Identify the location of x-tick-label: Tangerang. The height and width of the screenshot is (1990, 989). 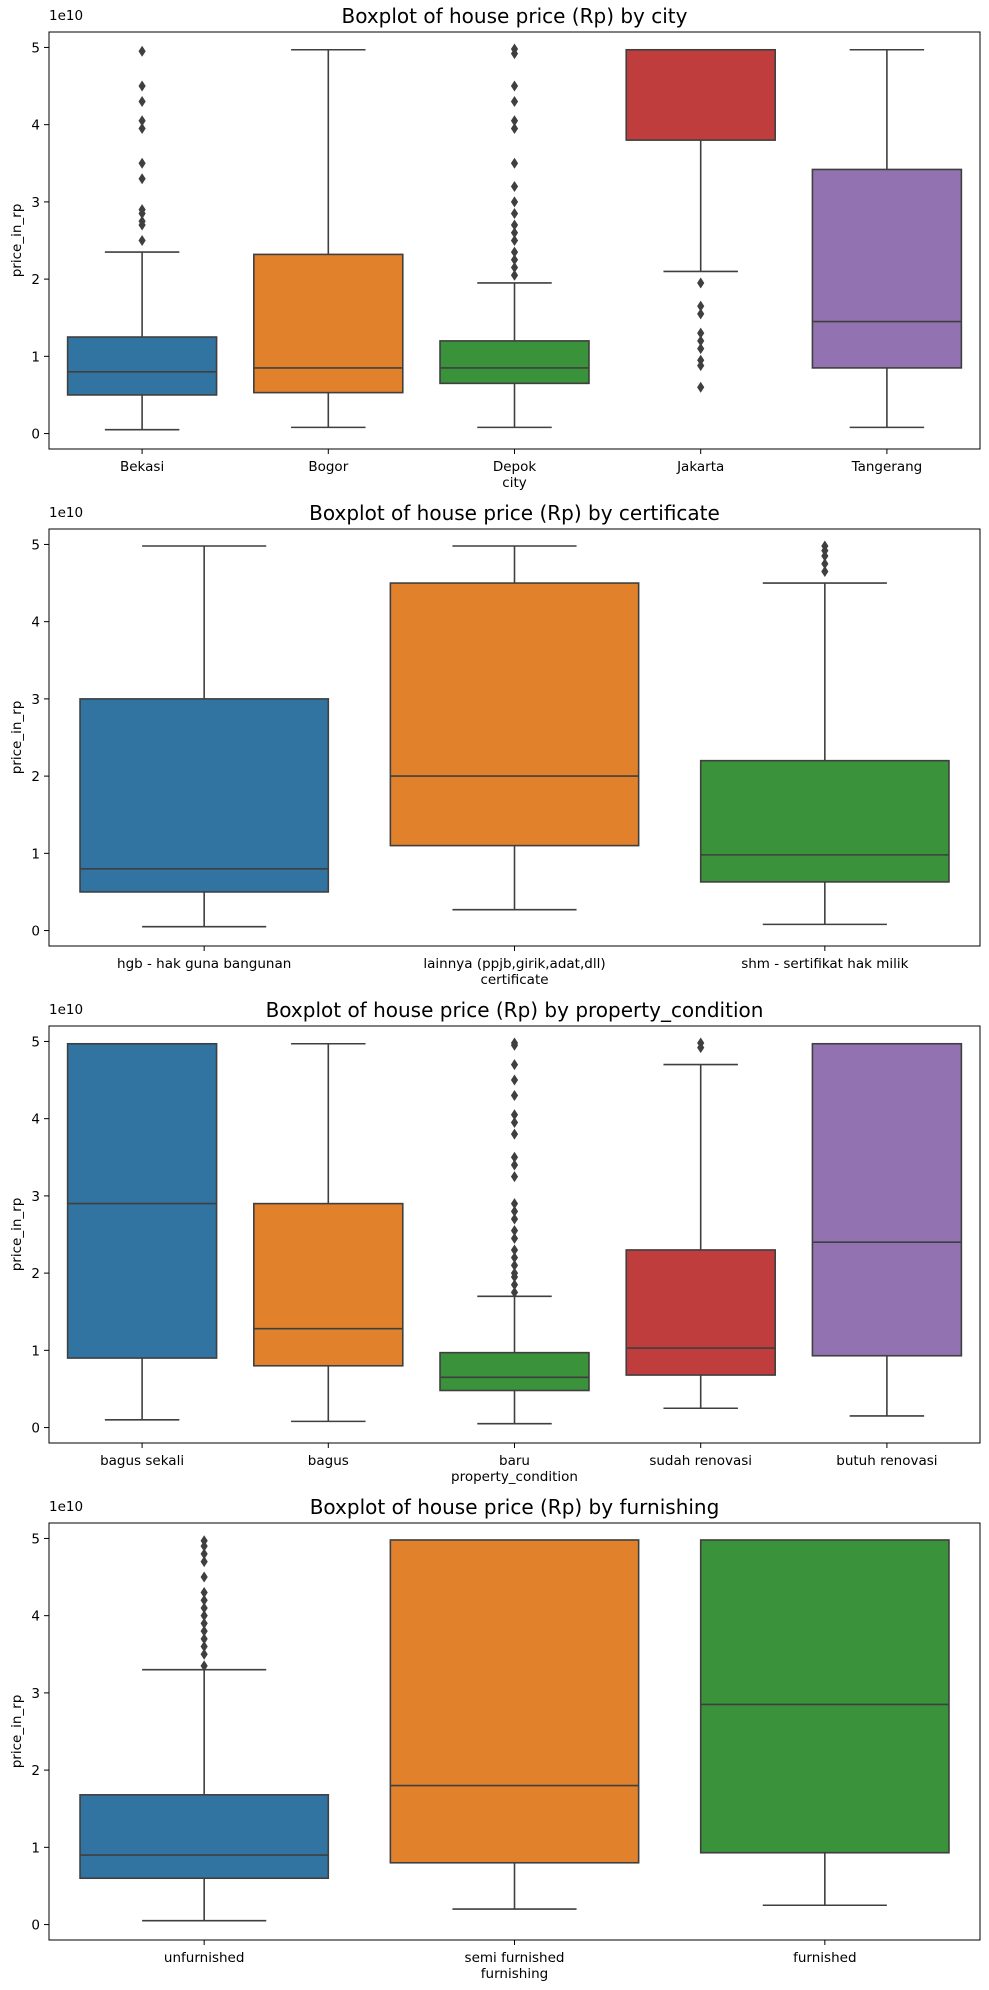
(887, 467).